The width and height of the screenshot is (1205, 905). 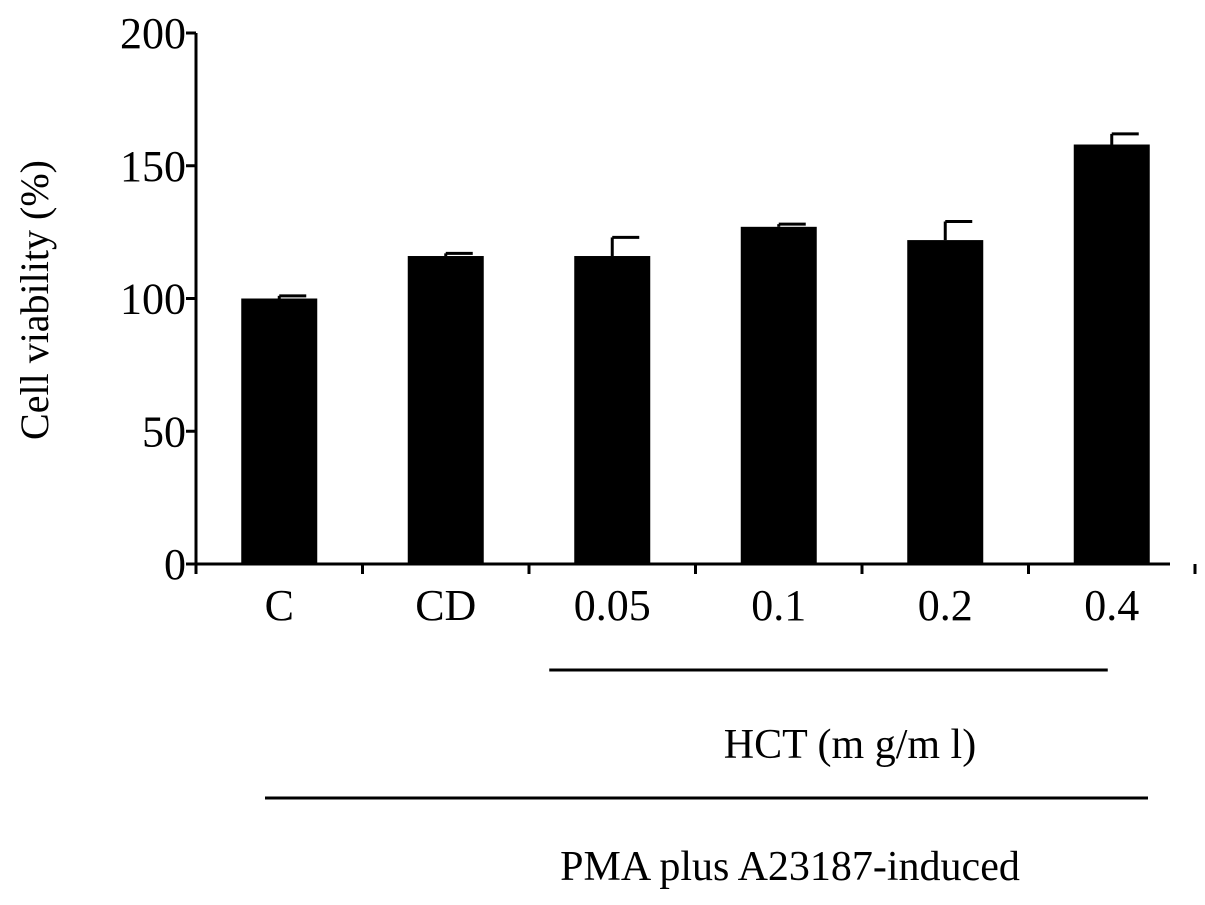 I want to click on x-tick-label: 0.05, so click(x=612, y=605).